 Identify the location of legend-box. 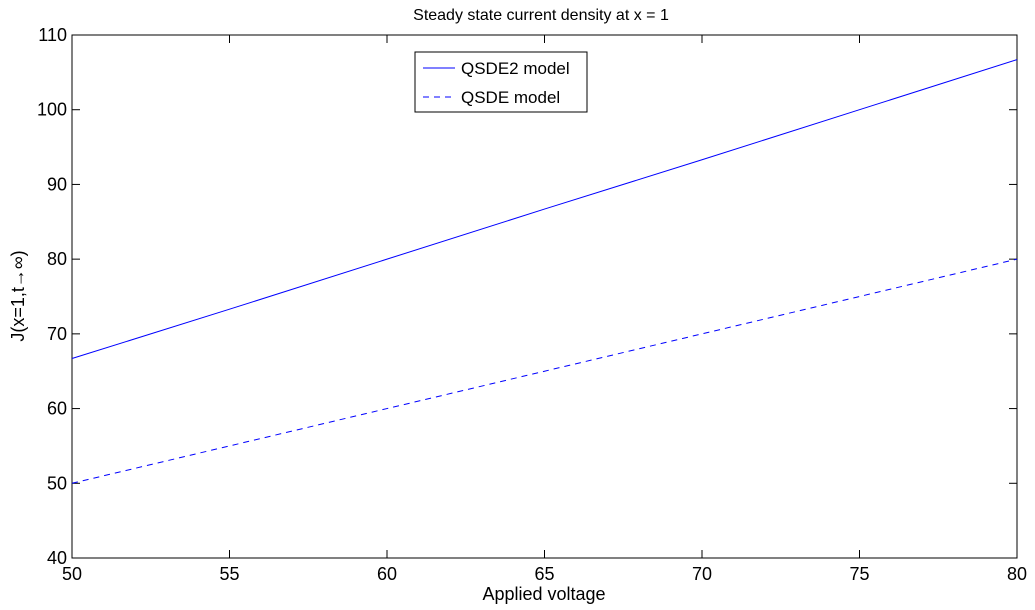
(501, 82).